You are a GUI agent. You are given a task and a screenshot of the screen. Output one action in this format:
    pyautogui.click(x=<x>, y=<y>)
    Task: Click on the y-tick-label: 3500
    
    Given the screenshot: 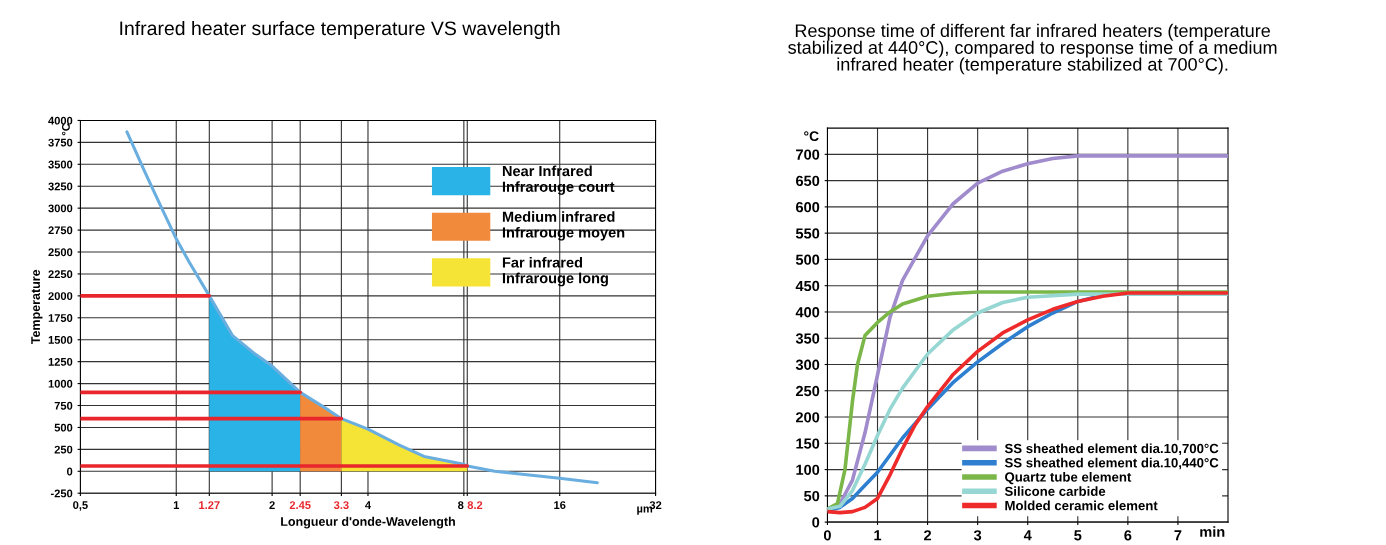 What is the action you would take?
    pyautogui.click(x=60, y=164)
    